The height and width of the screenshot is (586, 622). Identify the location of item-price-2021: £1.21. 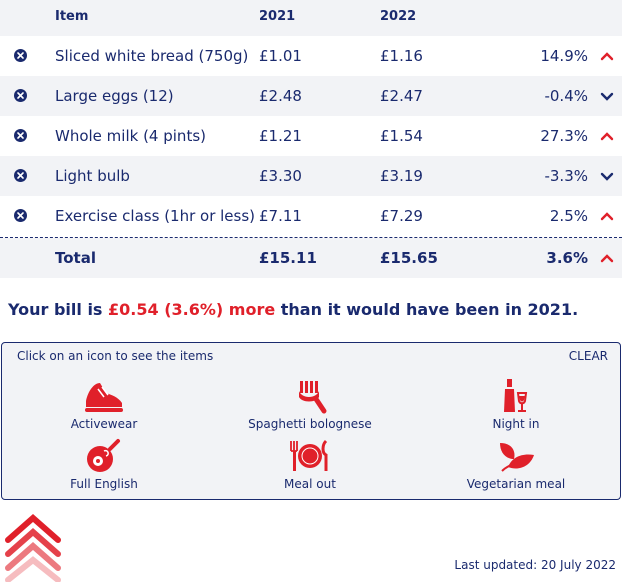
(280, 136).